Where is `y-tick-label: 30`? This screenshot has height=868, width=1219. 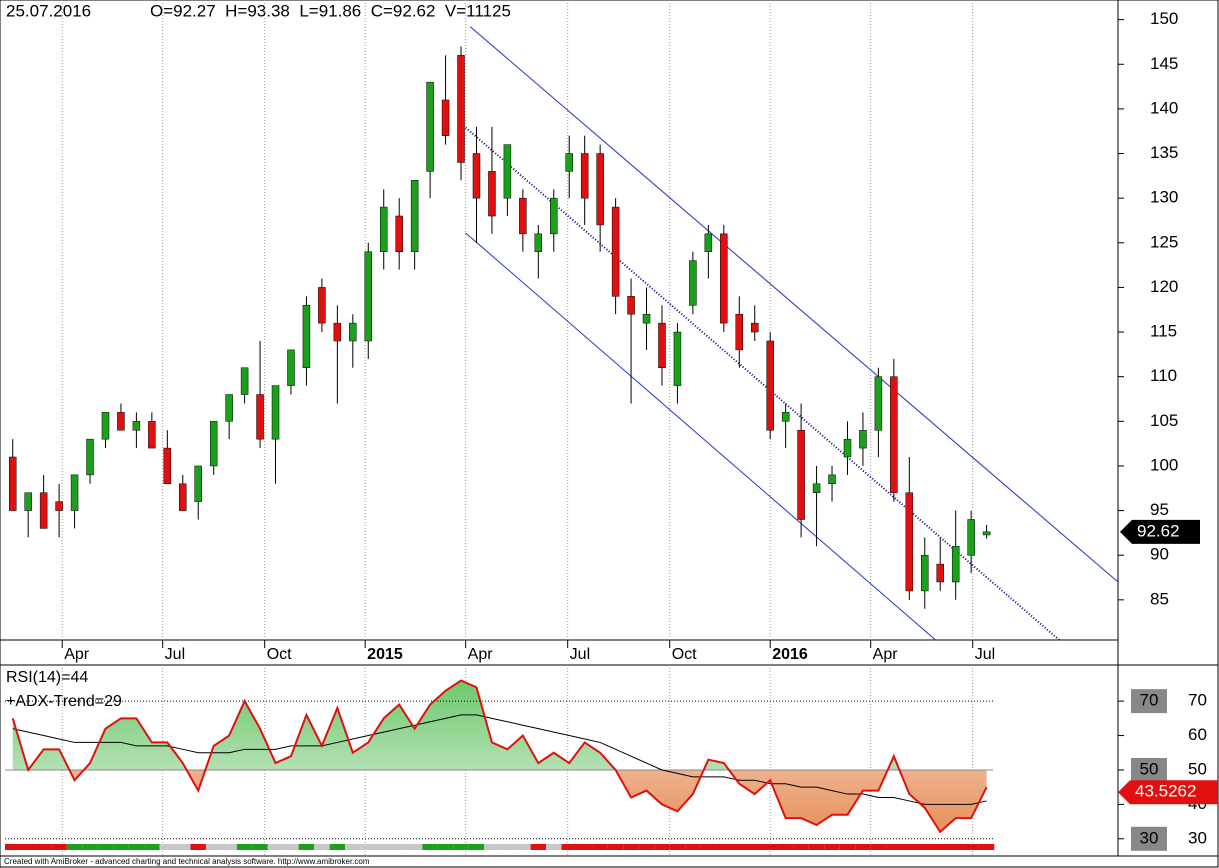 y-tick-label: 30 is located at coordinates (1197, 837).